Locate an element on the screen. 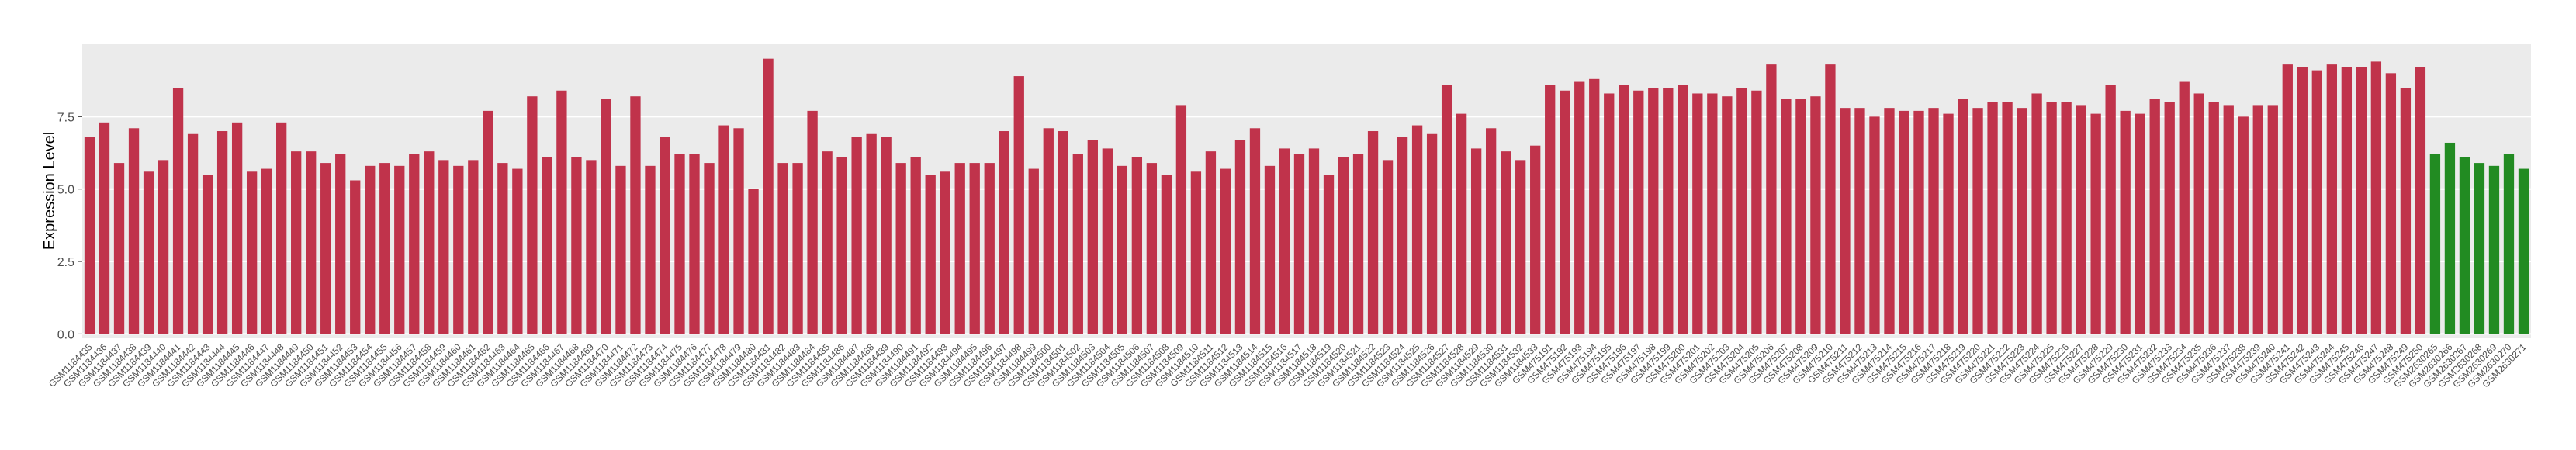 This screenshot has width=2576, height=450. y-tick-label: 2.5 is located at coordinates (65, 262).